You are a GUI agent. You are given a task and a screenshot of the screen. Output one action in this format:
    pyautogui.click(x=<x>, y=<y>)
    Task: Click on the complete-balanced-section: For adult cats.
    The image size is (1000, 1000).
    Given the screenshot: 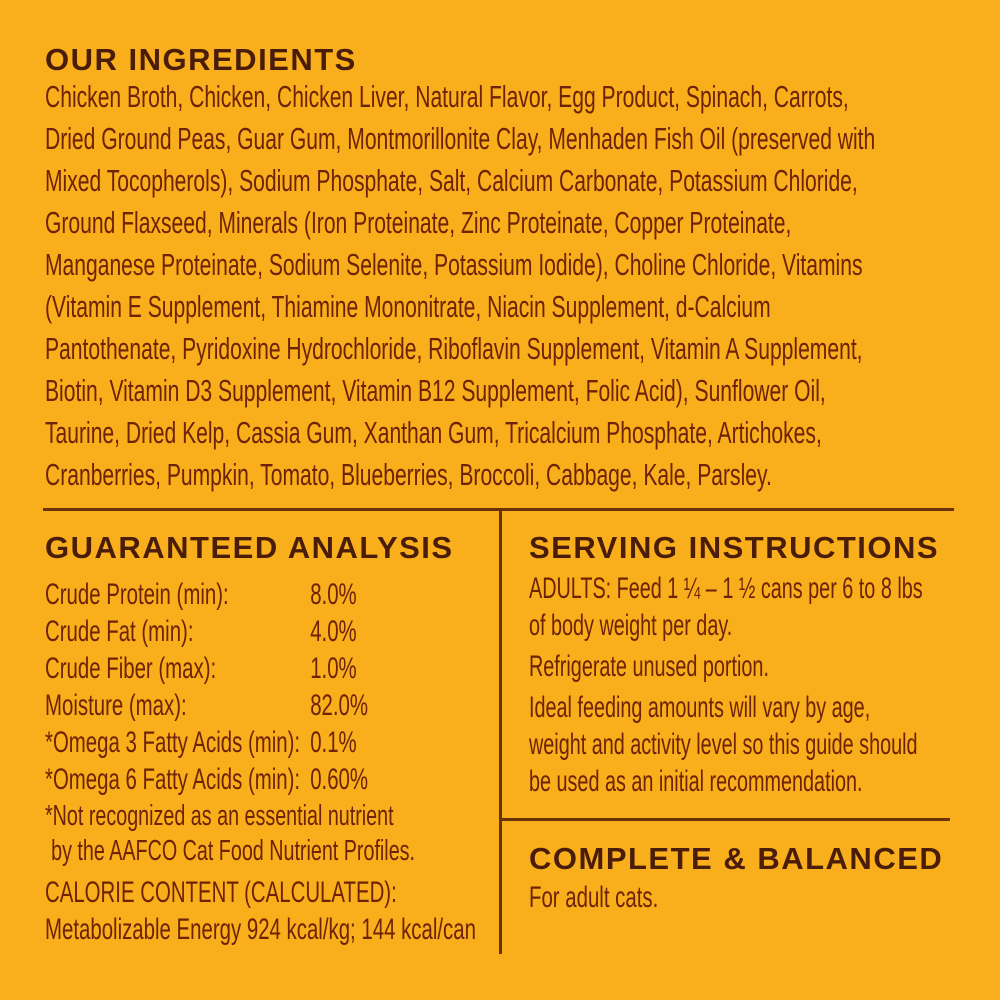 What is the action you would take?
    pyautogui.click(x=733, y=897)
    